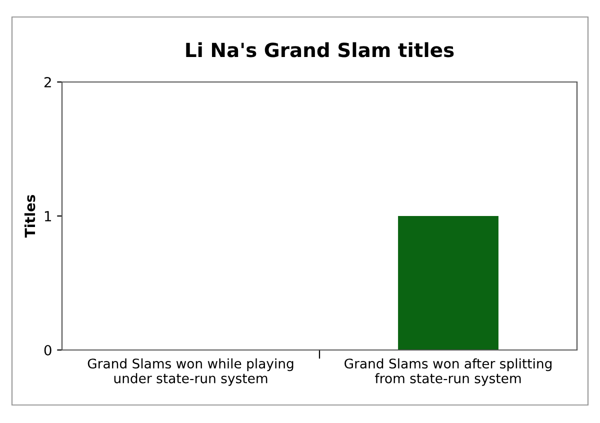 The image size is (600, 423). Describe the element at coordinates (448, 372) in the screenshot. I see `x-tick-label: Grand Slams won after splitting from state-run system` at that location.